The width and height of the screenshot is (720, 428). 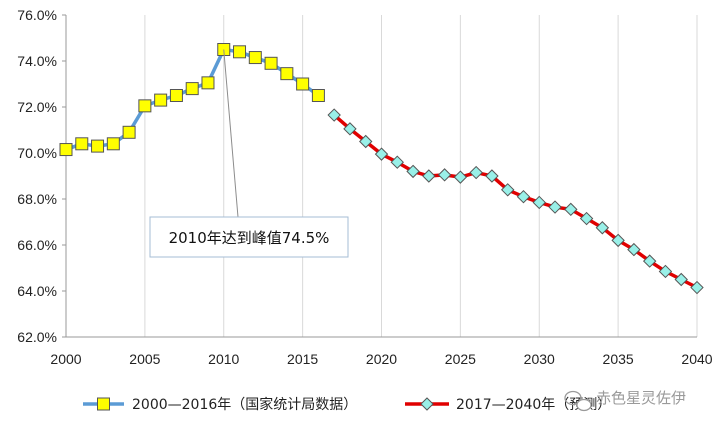 What do you see at coordinates (37, 176) in the screenshot?
I see `y-tick-labels: 62.0% 64.0% 66.0% 68.0% 70.0% 72.0% 74.0% 76.0%` at bounding box center [37, 176].